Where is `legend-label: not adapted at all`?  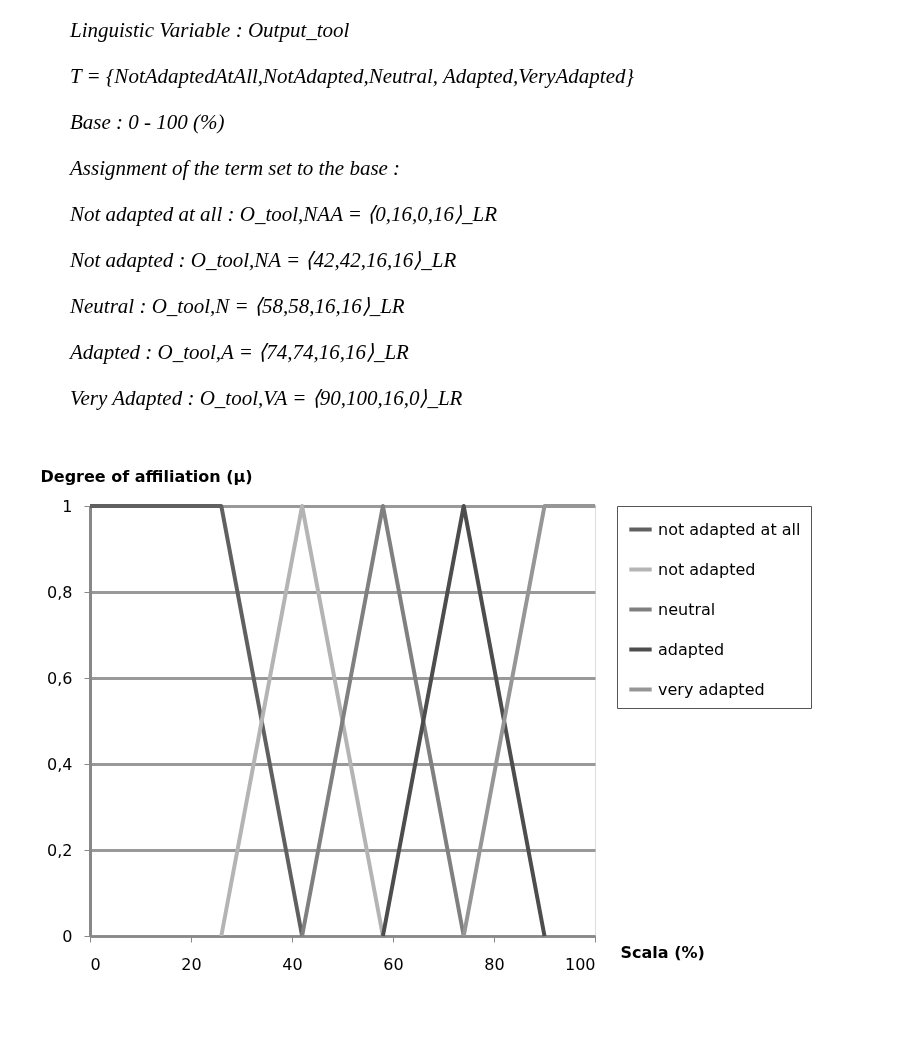
legend-label: not adapted at all is located at coordinates (729, 529).